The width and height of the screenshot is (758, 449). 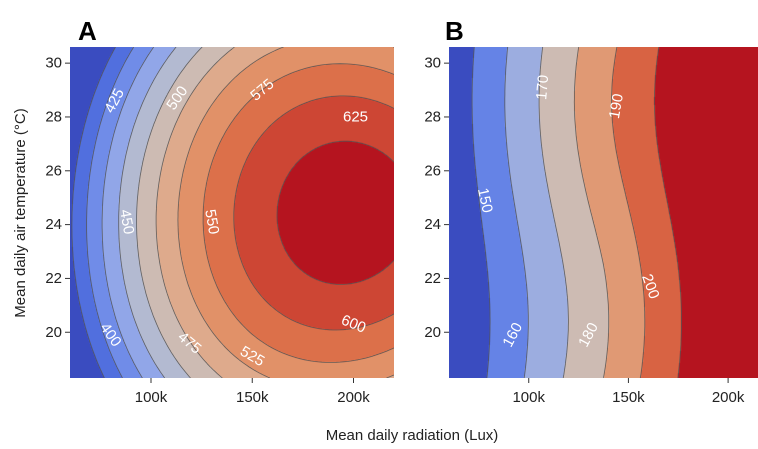 What do you see at coordinates (542, 87) in the screenshot?
I see `contour-label: 170` at bounding box center [542, 87].